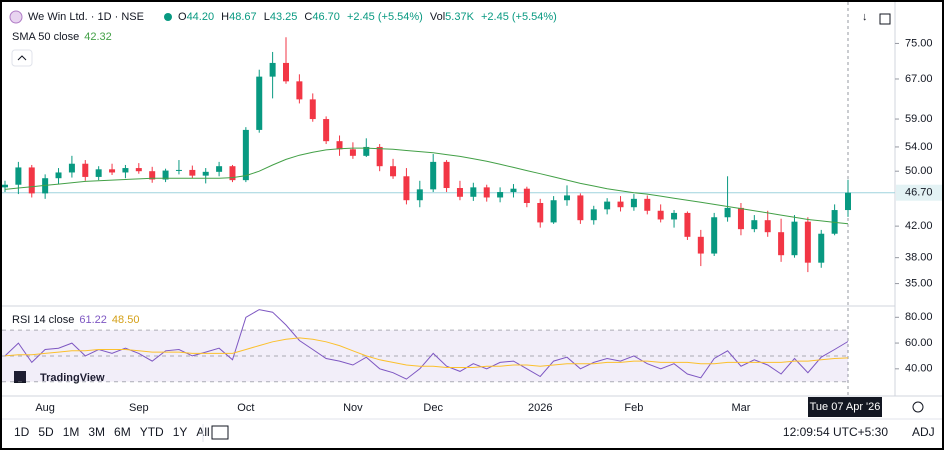 Image resolution: width=944 pixels, height=450 pixels. What do you see at coordinates (75, 320) in the screenshot?
I see `rsi-legend: RSI 14 close 61.22 48.50` at bounding box center [75, 320].